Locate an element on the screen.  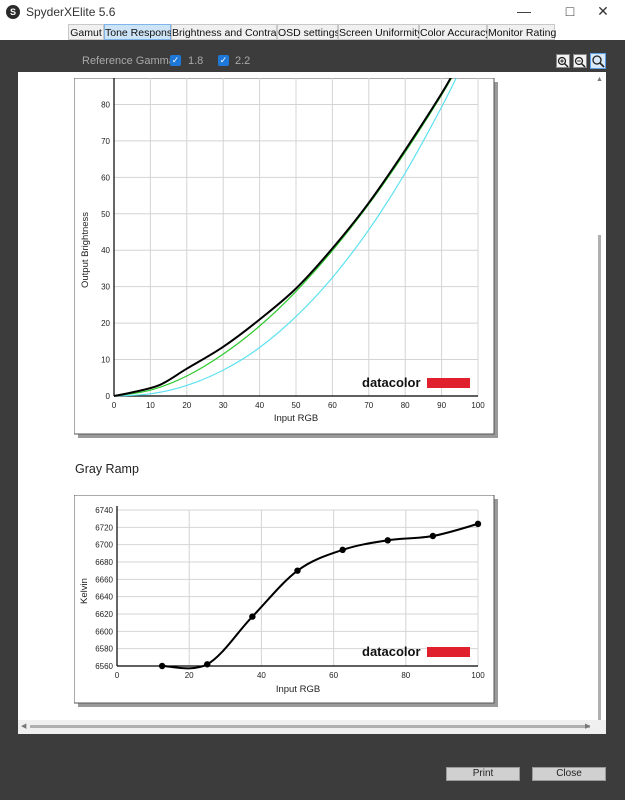
tab-screen-uniformity: Screen Uniformity is located at coordinates (380, 32).